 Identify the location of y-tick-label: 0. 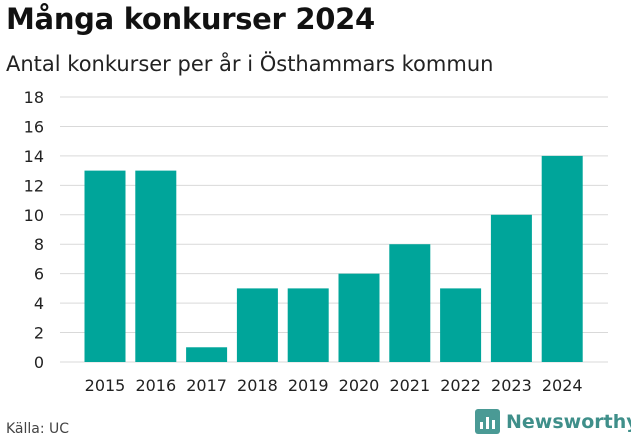
(39, 362).